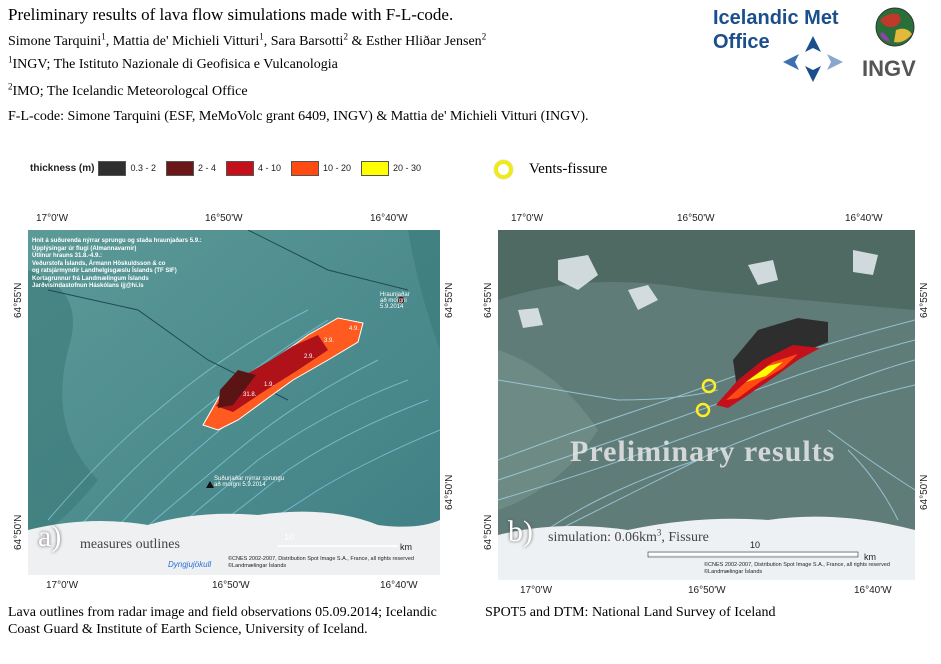  What do you see at coordinates (143, 168) in the screenshot?
I see `legend-label: 0.3 - 2` at bounding box center [143, 168].